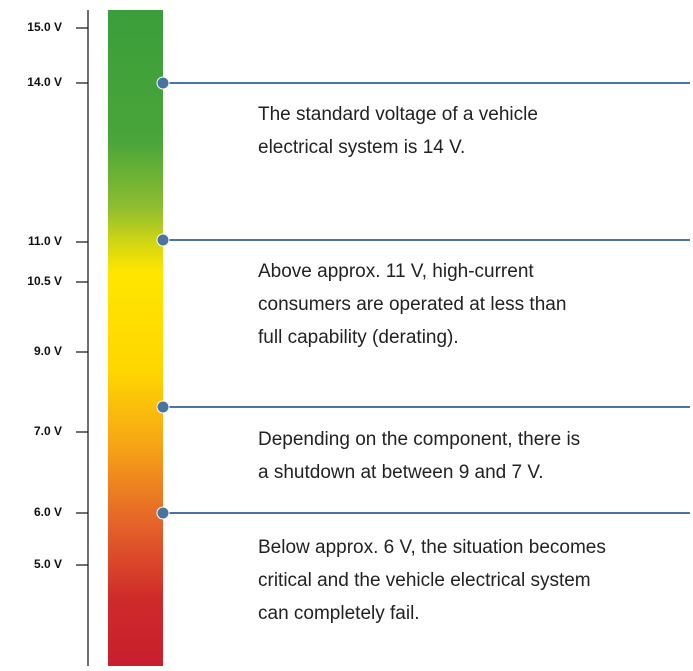 Image resolution: width=693 pixels, height=671 pixels. Describe the element at coordinates (412, 304) in the screenshot. I see `annotation-text: consumers are operated at less than` at that location.